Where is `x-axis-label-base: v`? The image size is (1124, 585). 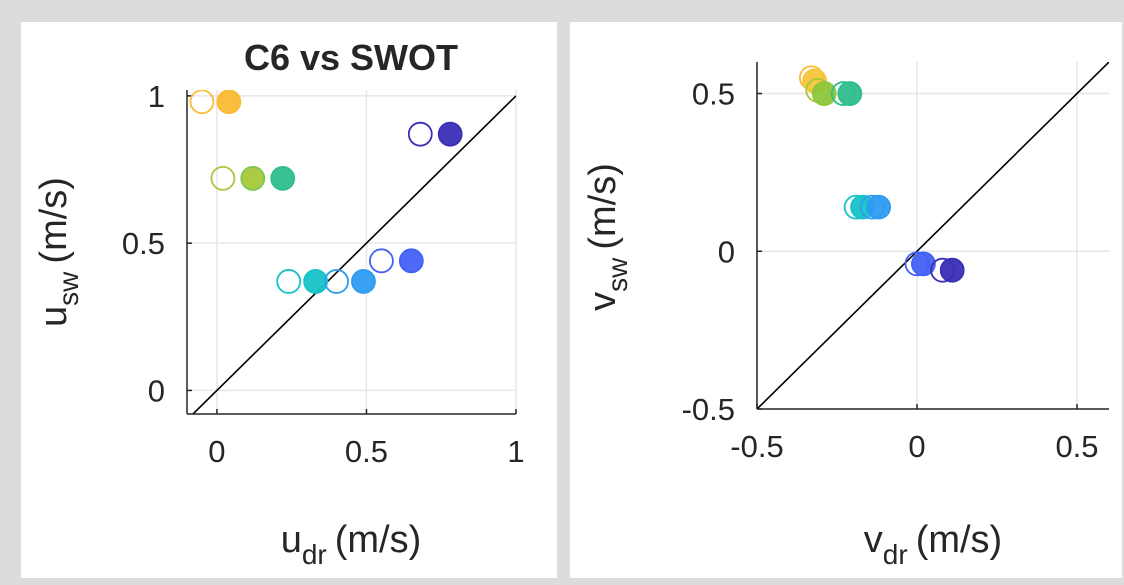 x-axis-label-base: v is located at coordinates (873, 540).